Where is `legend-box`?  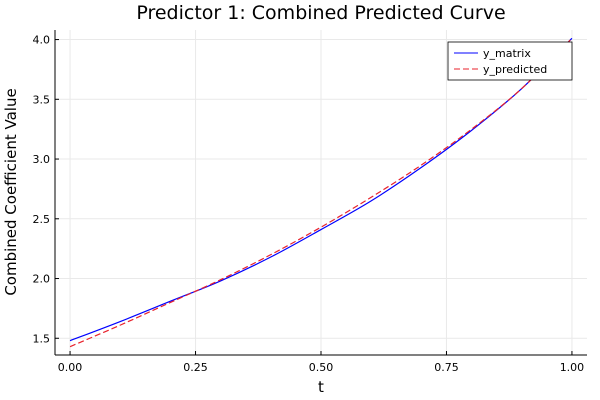 legend-box is located at coordinates (510, 61).